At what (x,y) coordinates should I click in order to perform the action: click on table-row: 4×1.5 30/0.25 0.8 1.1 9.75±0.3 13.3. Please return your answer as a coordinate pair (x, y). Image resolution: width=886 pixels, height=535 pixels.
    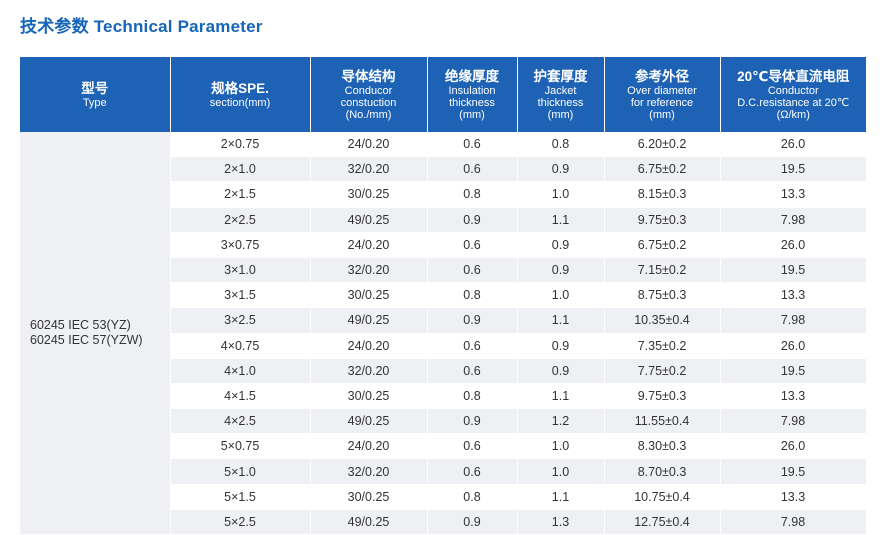
    Looking at the image, I should click on (443, 396).